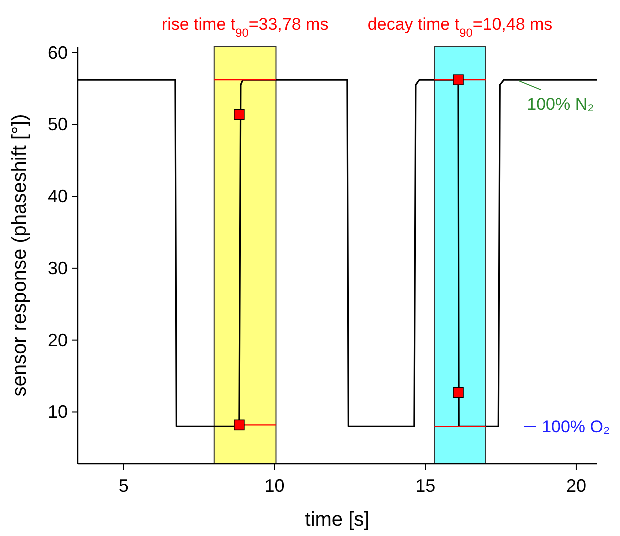  Describe the element at coordinates (560, 104) in the screenshot. I see `annotation: 100% N₂` at that location.